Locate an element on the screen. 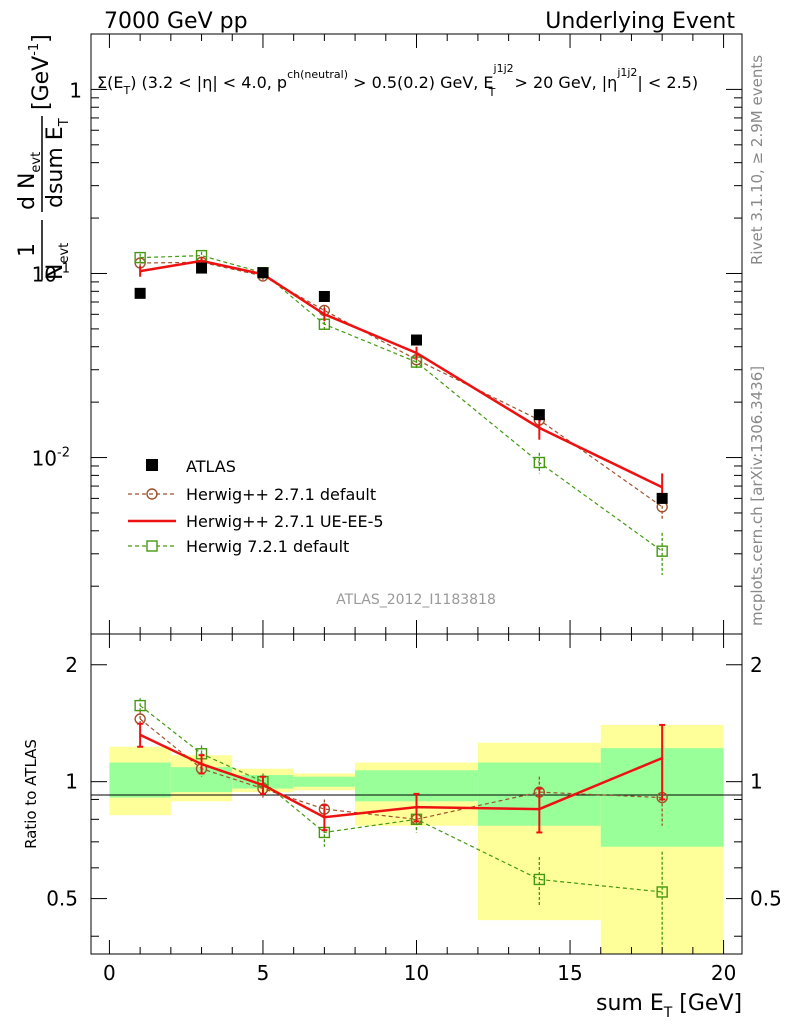 This screenshot has height=1024, width=786. x-axis-label: sum ET [GeV] is located at coordinates (669, 1006).